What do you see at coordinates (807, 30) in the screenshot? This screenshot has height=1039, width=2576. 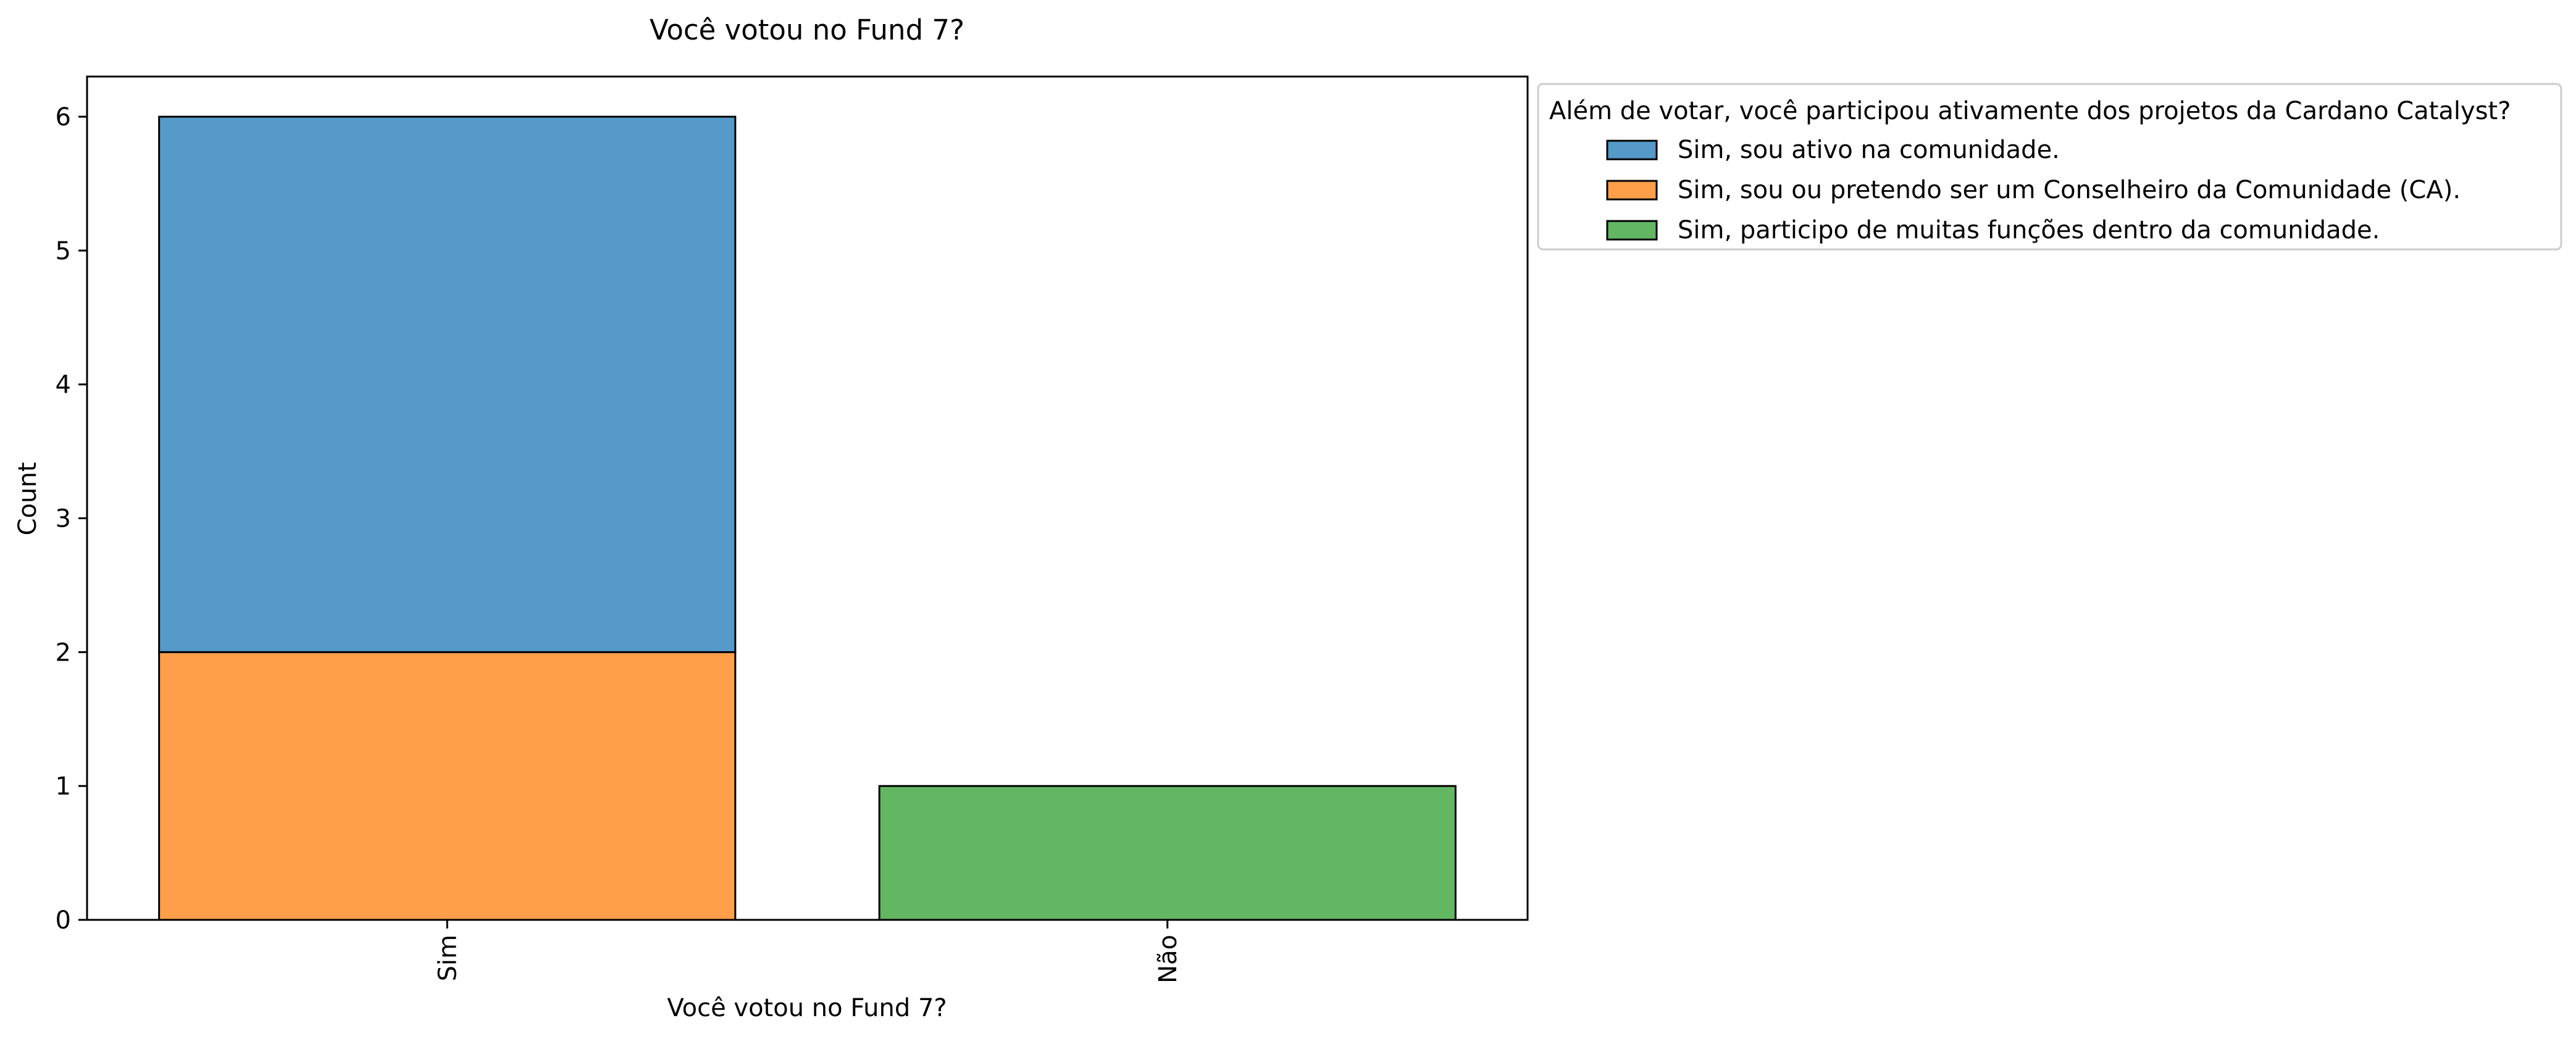 I see `chart-title: Você votou no Fund 7?` at bounding box center [807, 30].